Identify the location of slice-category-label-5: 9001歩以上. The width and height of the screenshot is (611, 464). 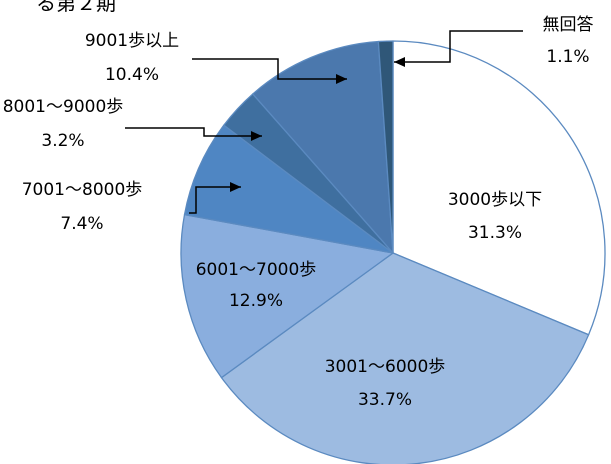
(132, 41).